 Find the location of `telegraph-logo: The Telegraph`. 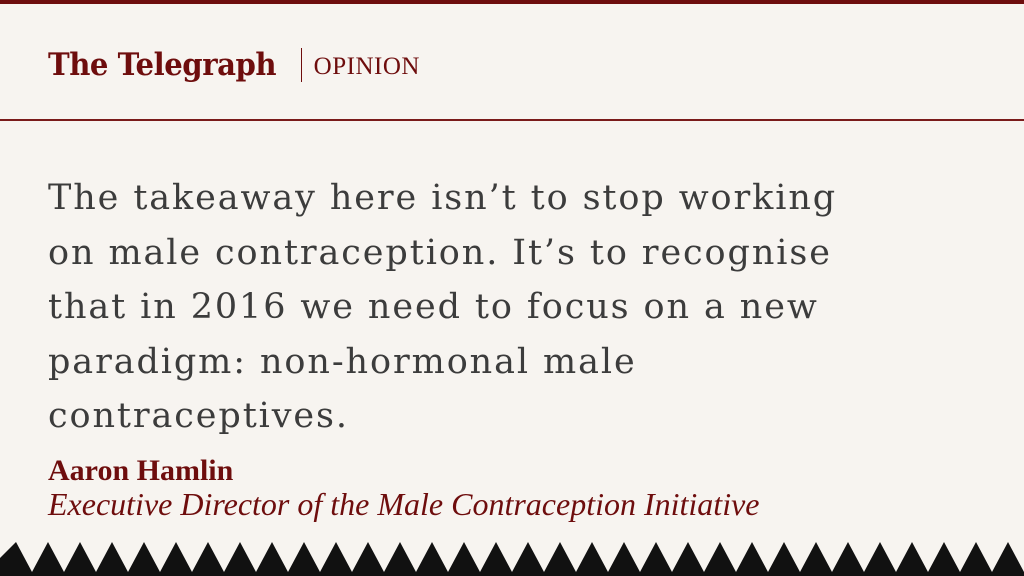

telegraph-logo: The Telegraph is located at coordinates (162, 64).